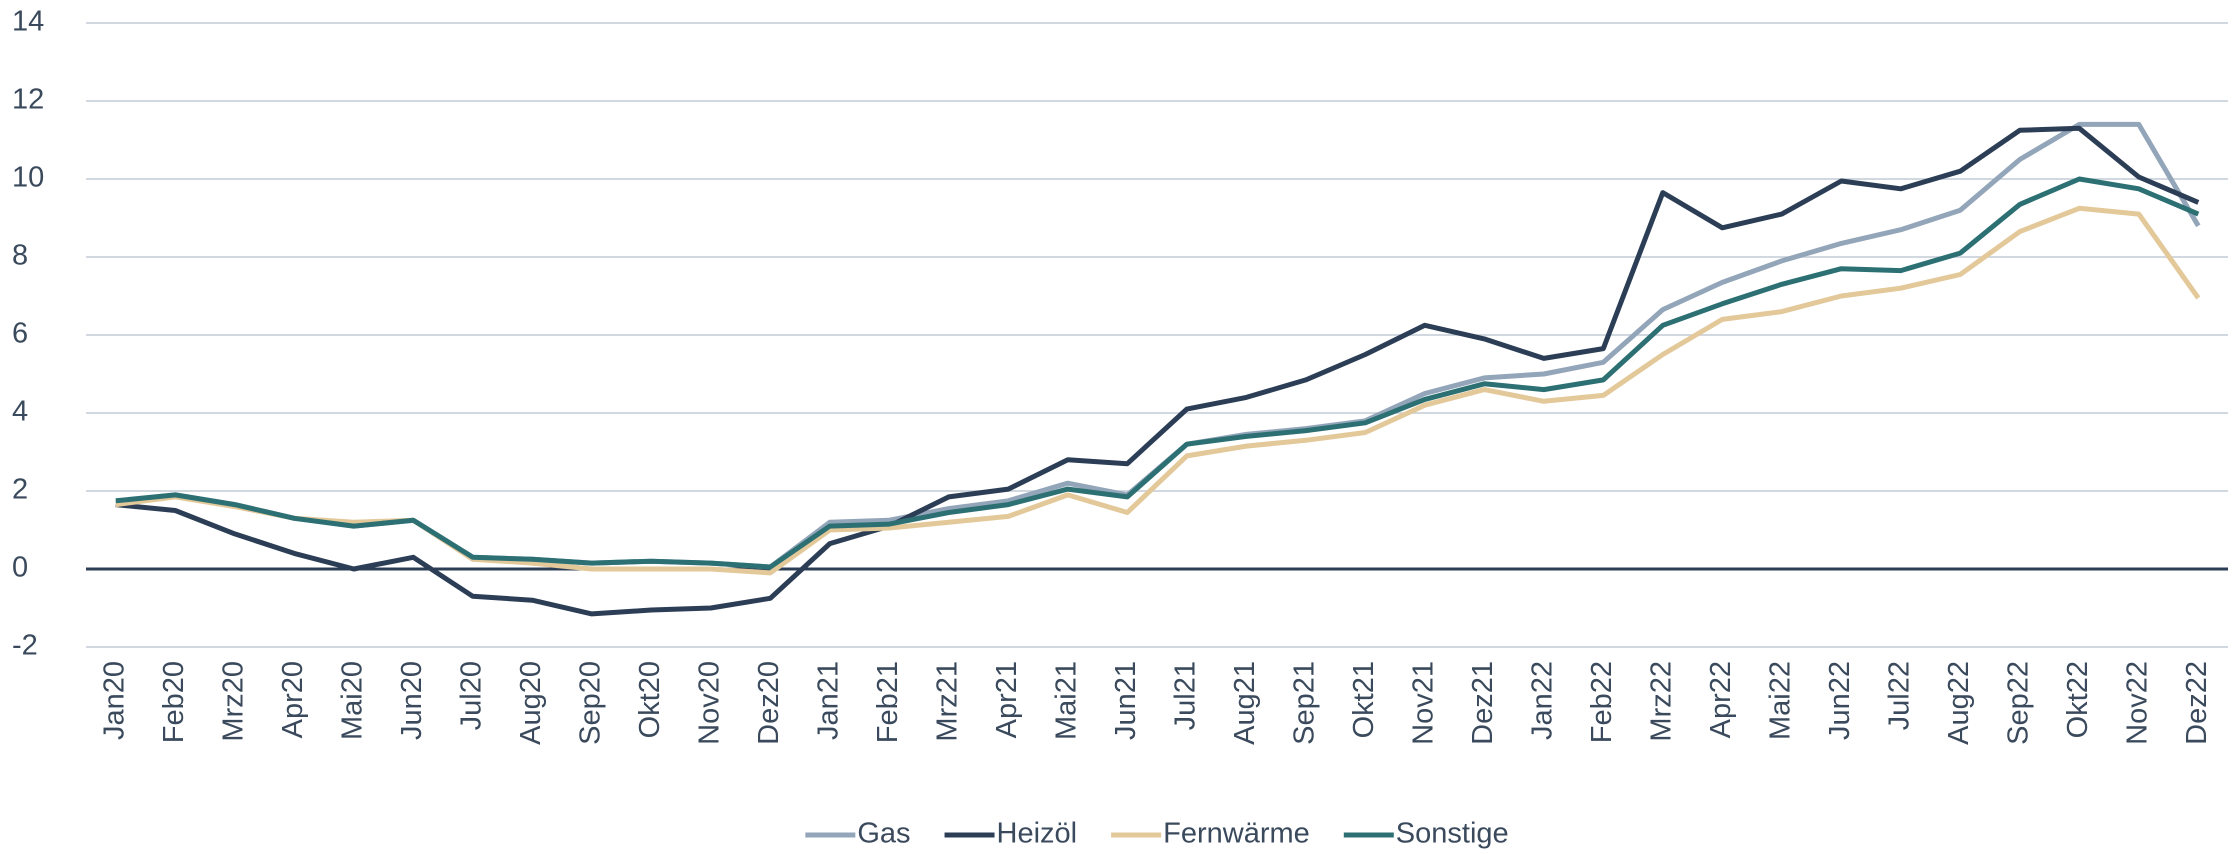  I want to click on legend-label: Heizöl, so click(1037, 834).